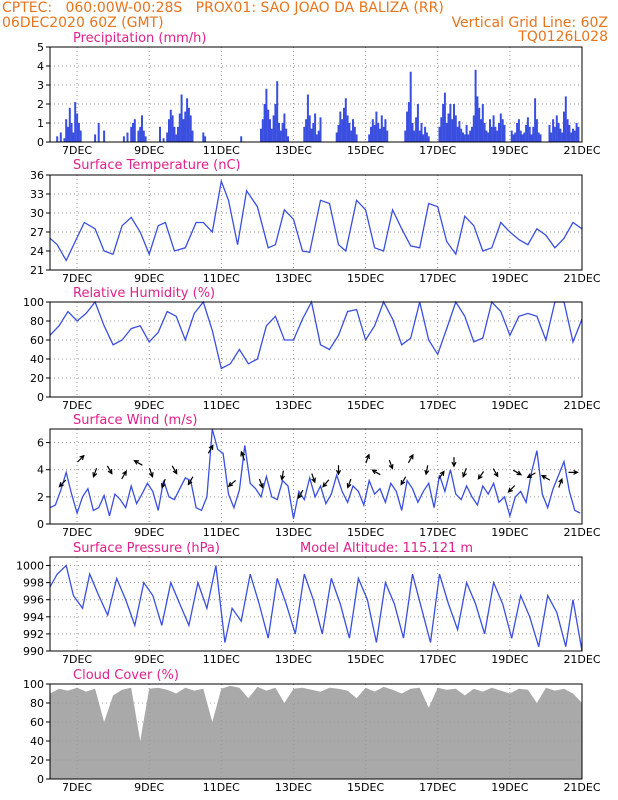 This screenshot has width=618, height=800. I want to click on pres-ytick-label: 994, so click(33, 617).